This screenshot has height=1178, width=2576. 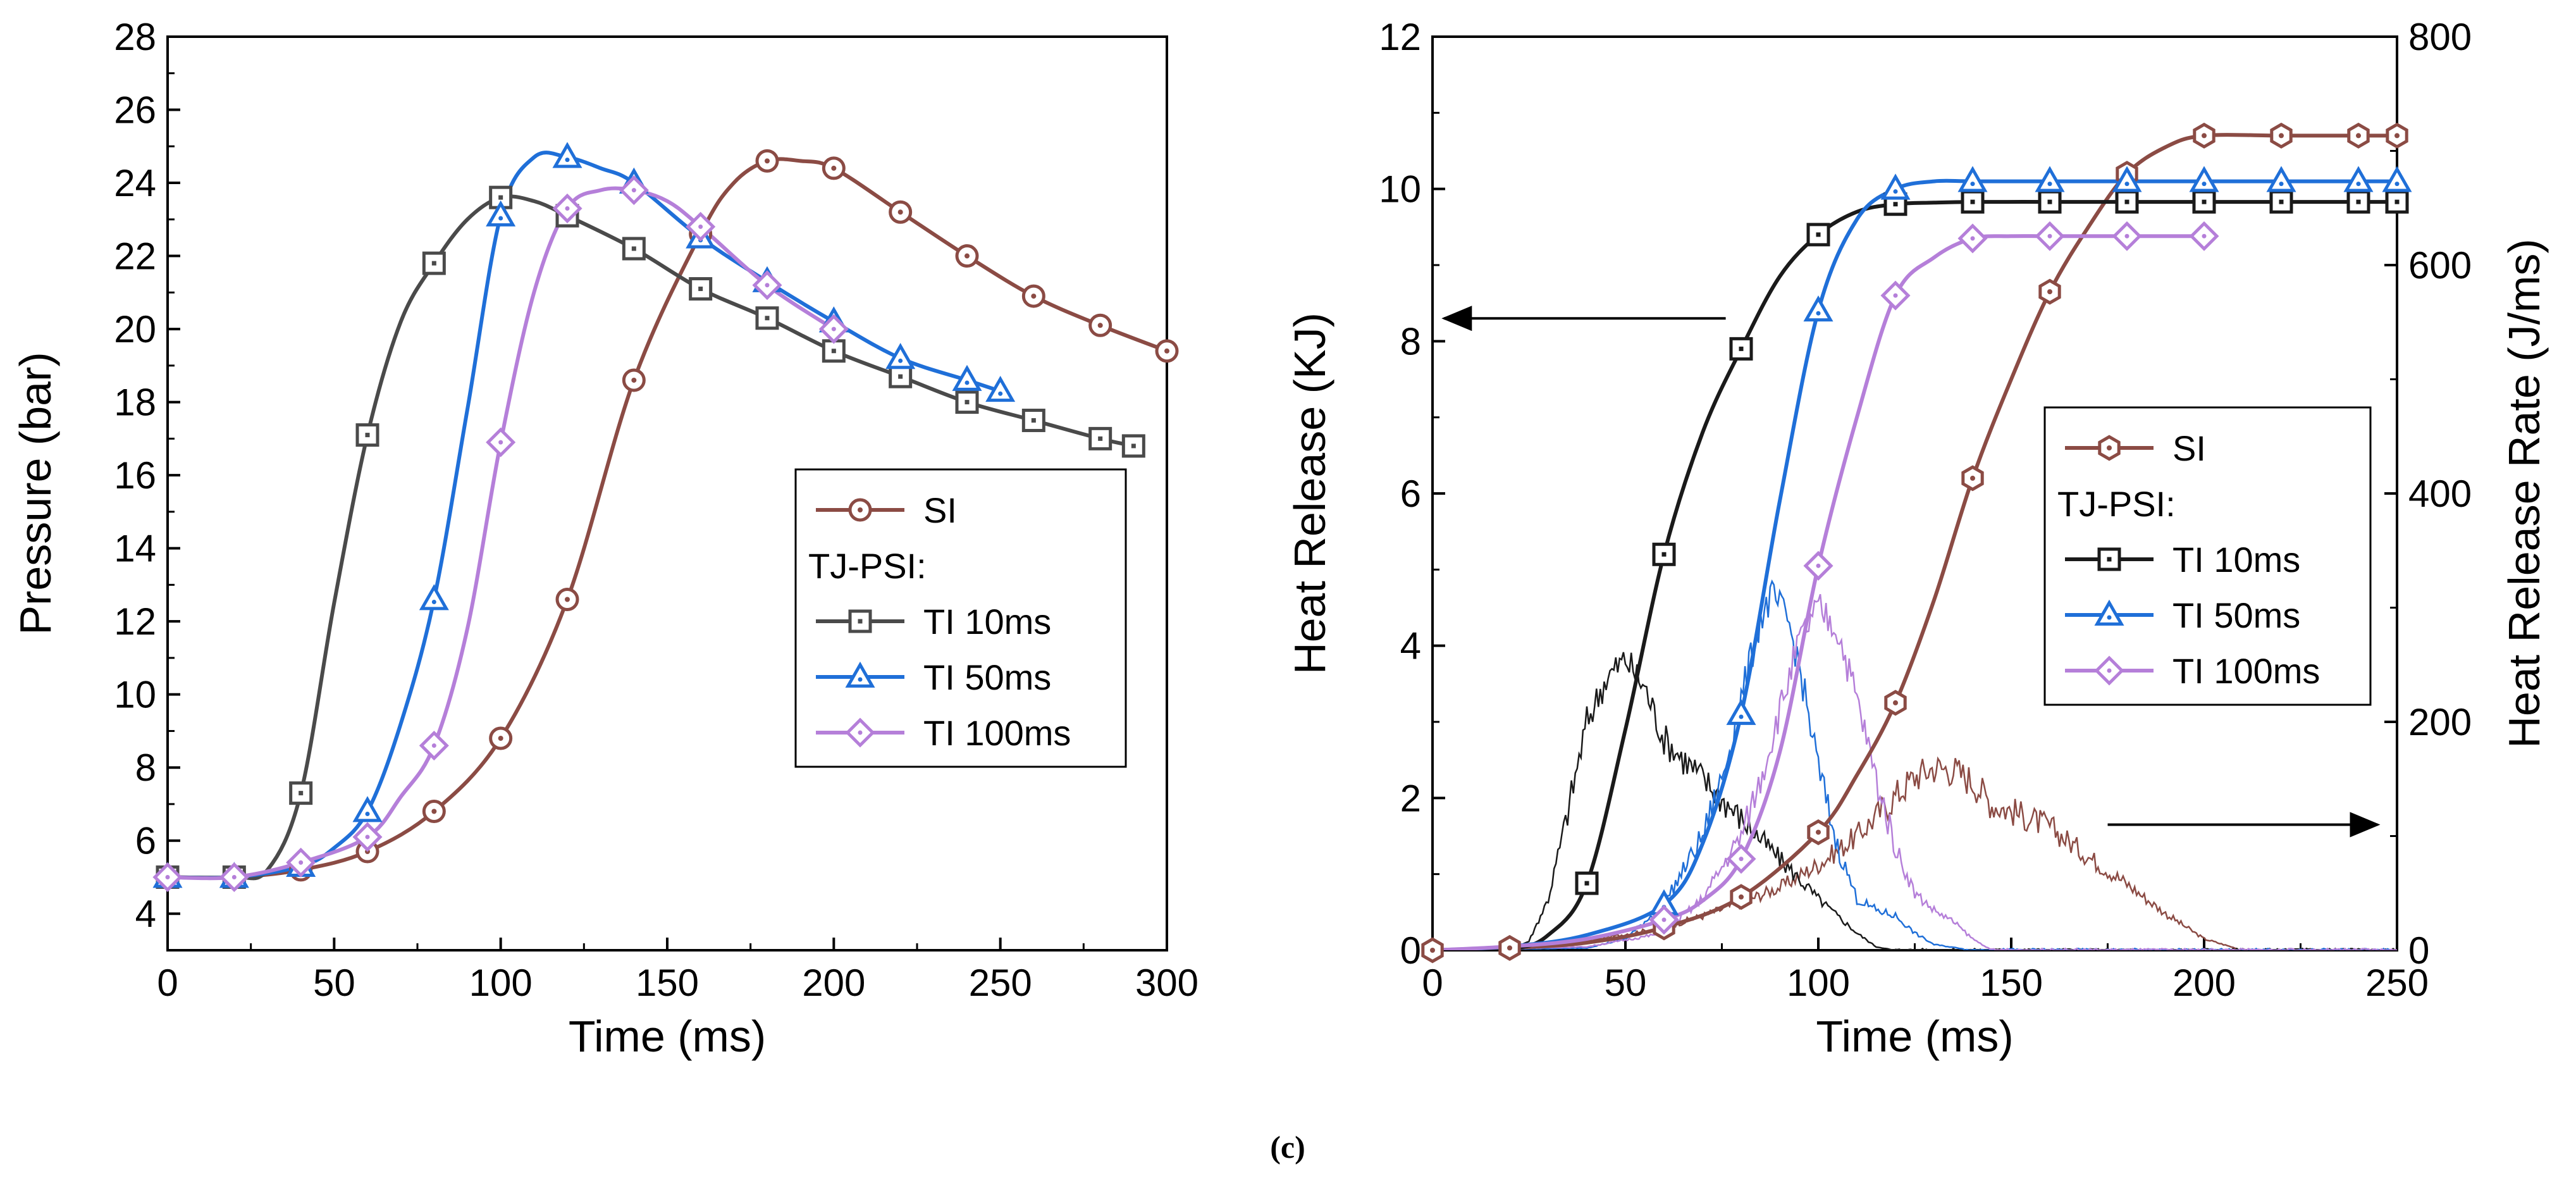 I want to click on legend-label: TI 10ms, so click(x=2236, y=560).